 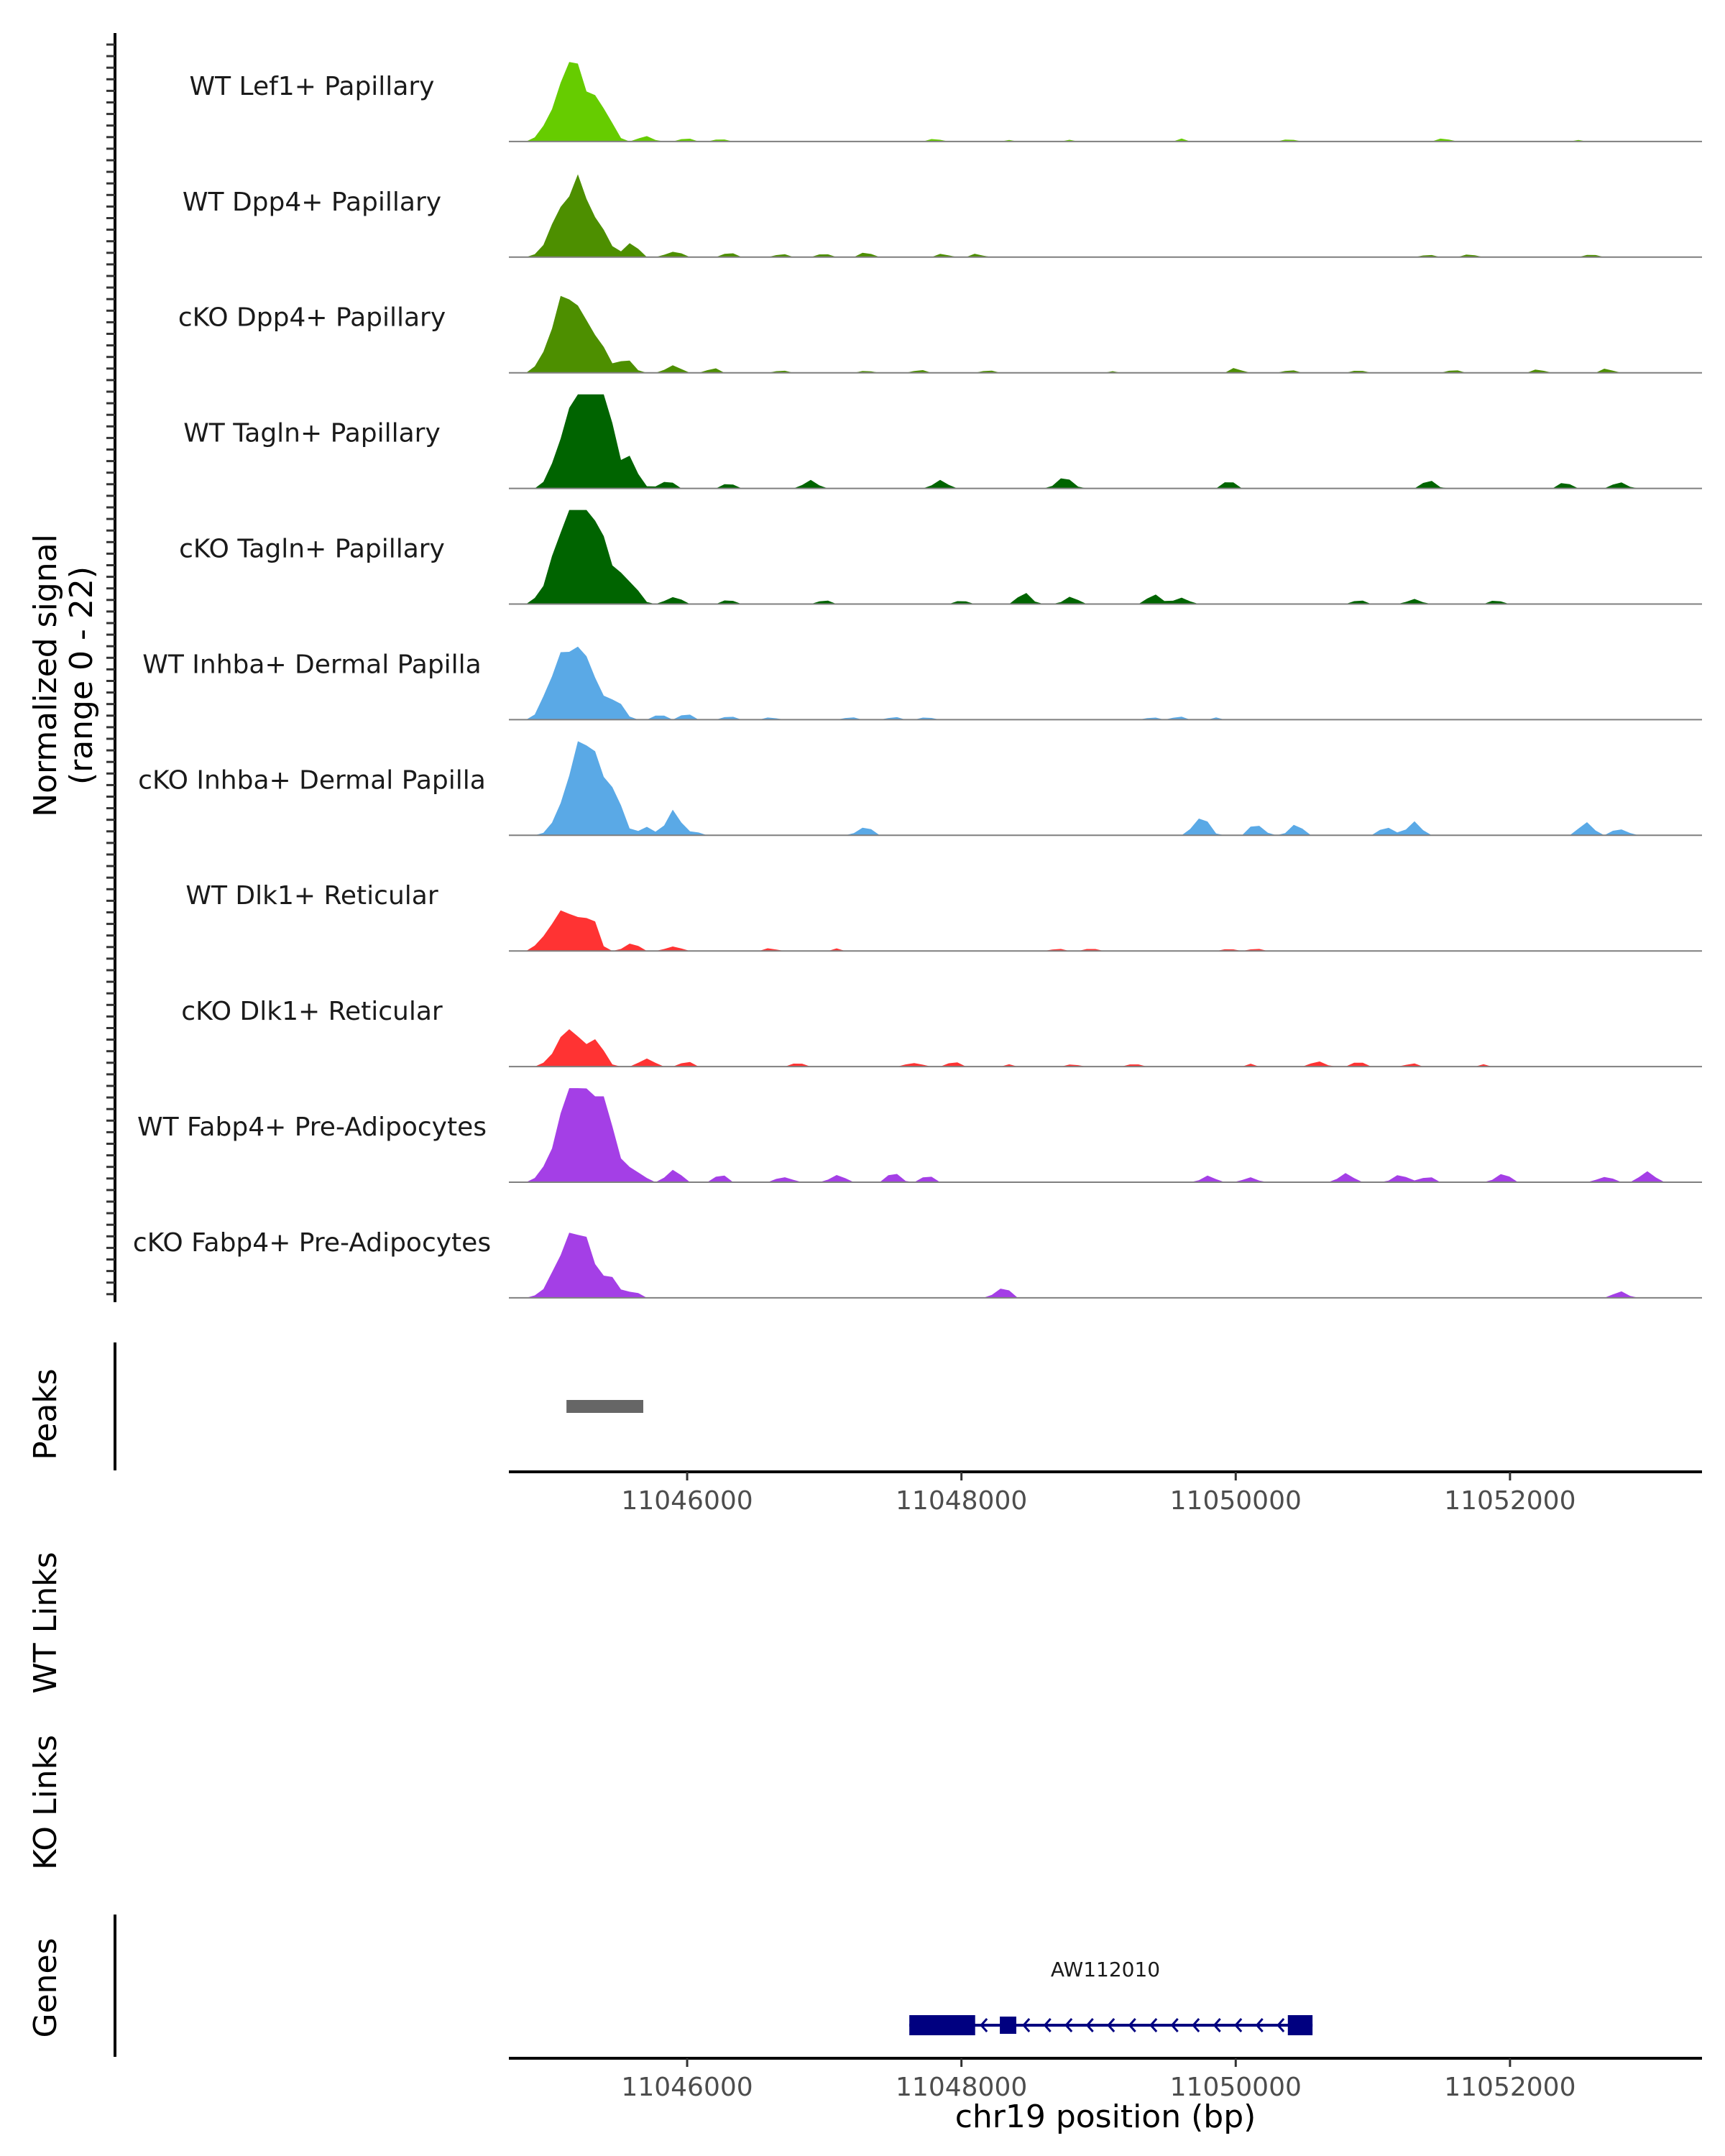 I want to click on x-axis-title: chr19 position (bp), so click(x=1105, y=2117).